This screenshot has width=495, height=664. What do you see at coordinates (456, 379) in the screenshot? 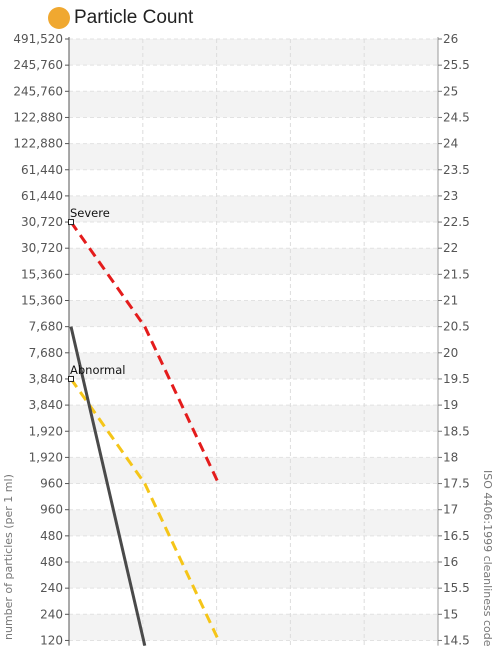
I see `right-tick-label: 19.5` at bounding box center [456, 379].